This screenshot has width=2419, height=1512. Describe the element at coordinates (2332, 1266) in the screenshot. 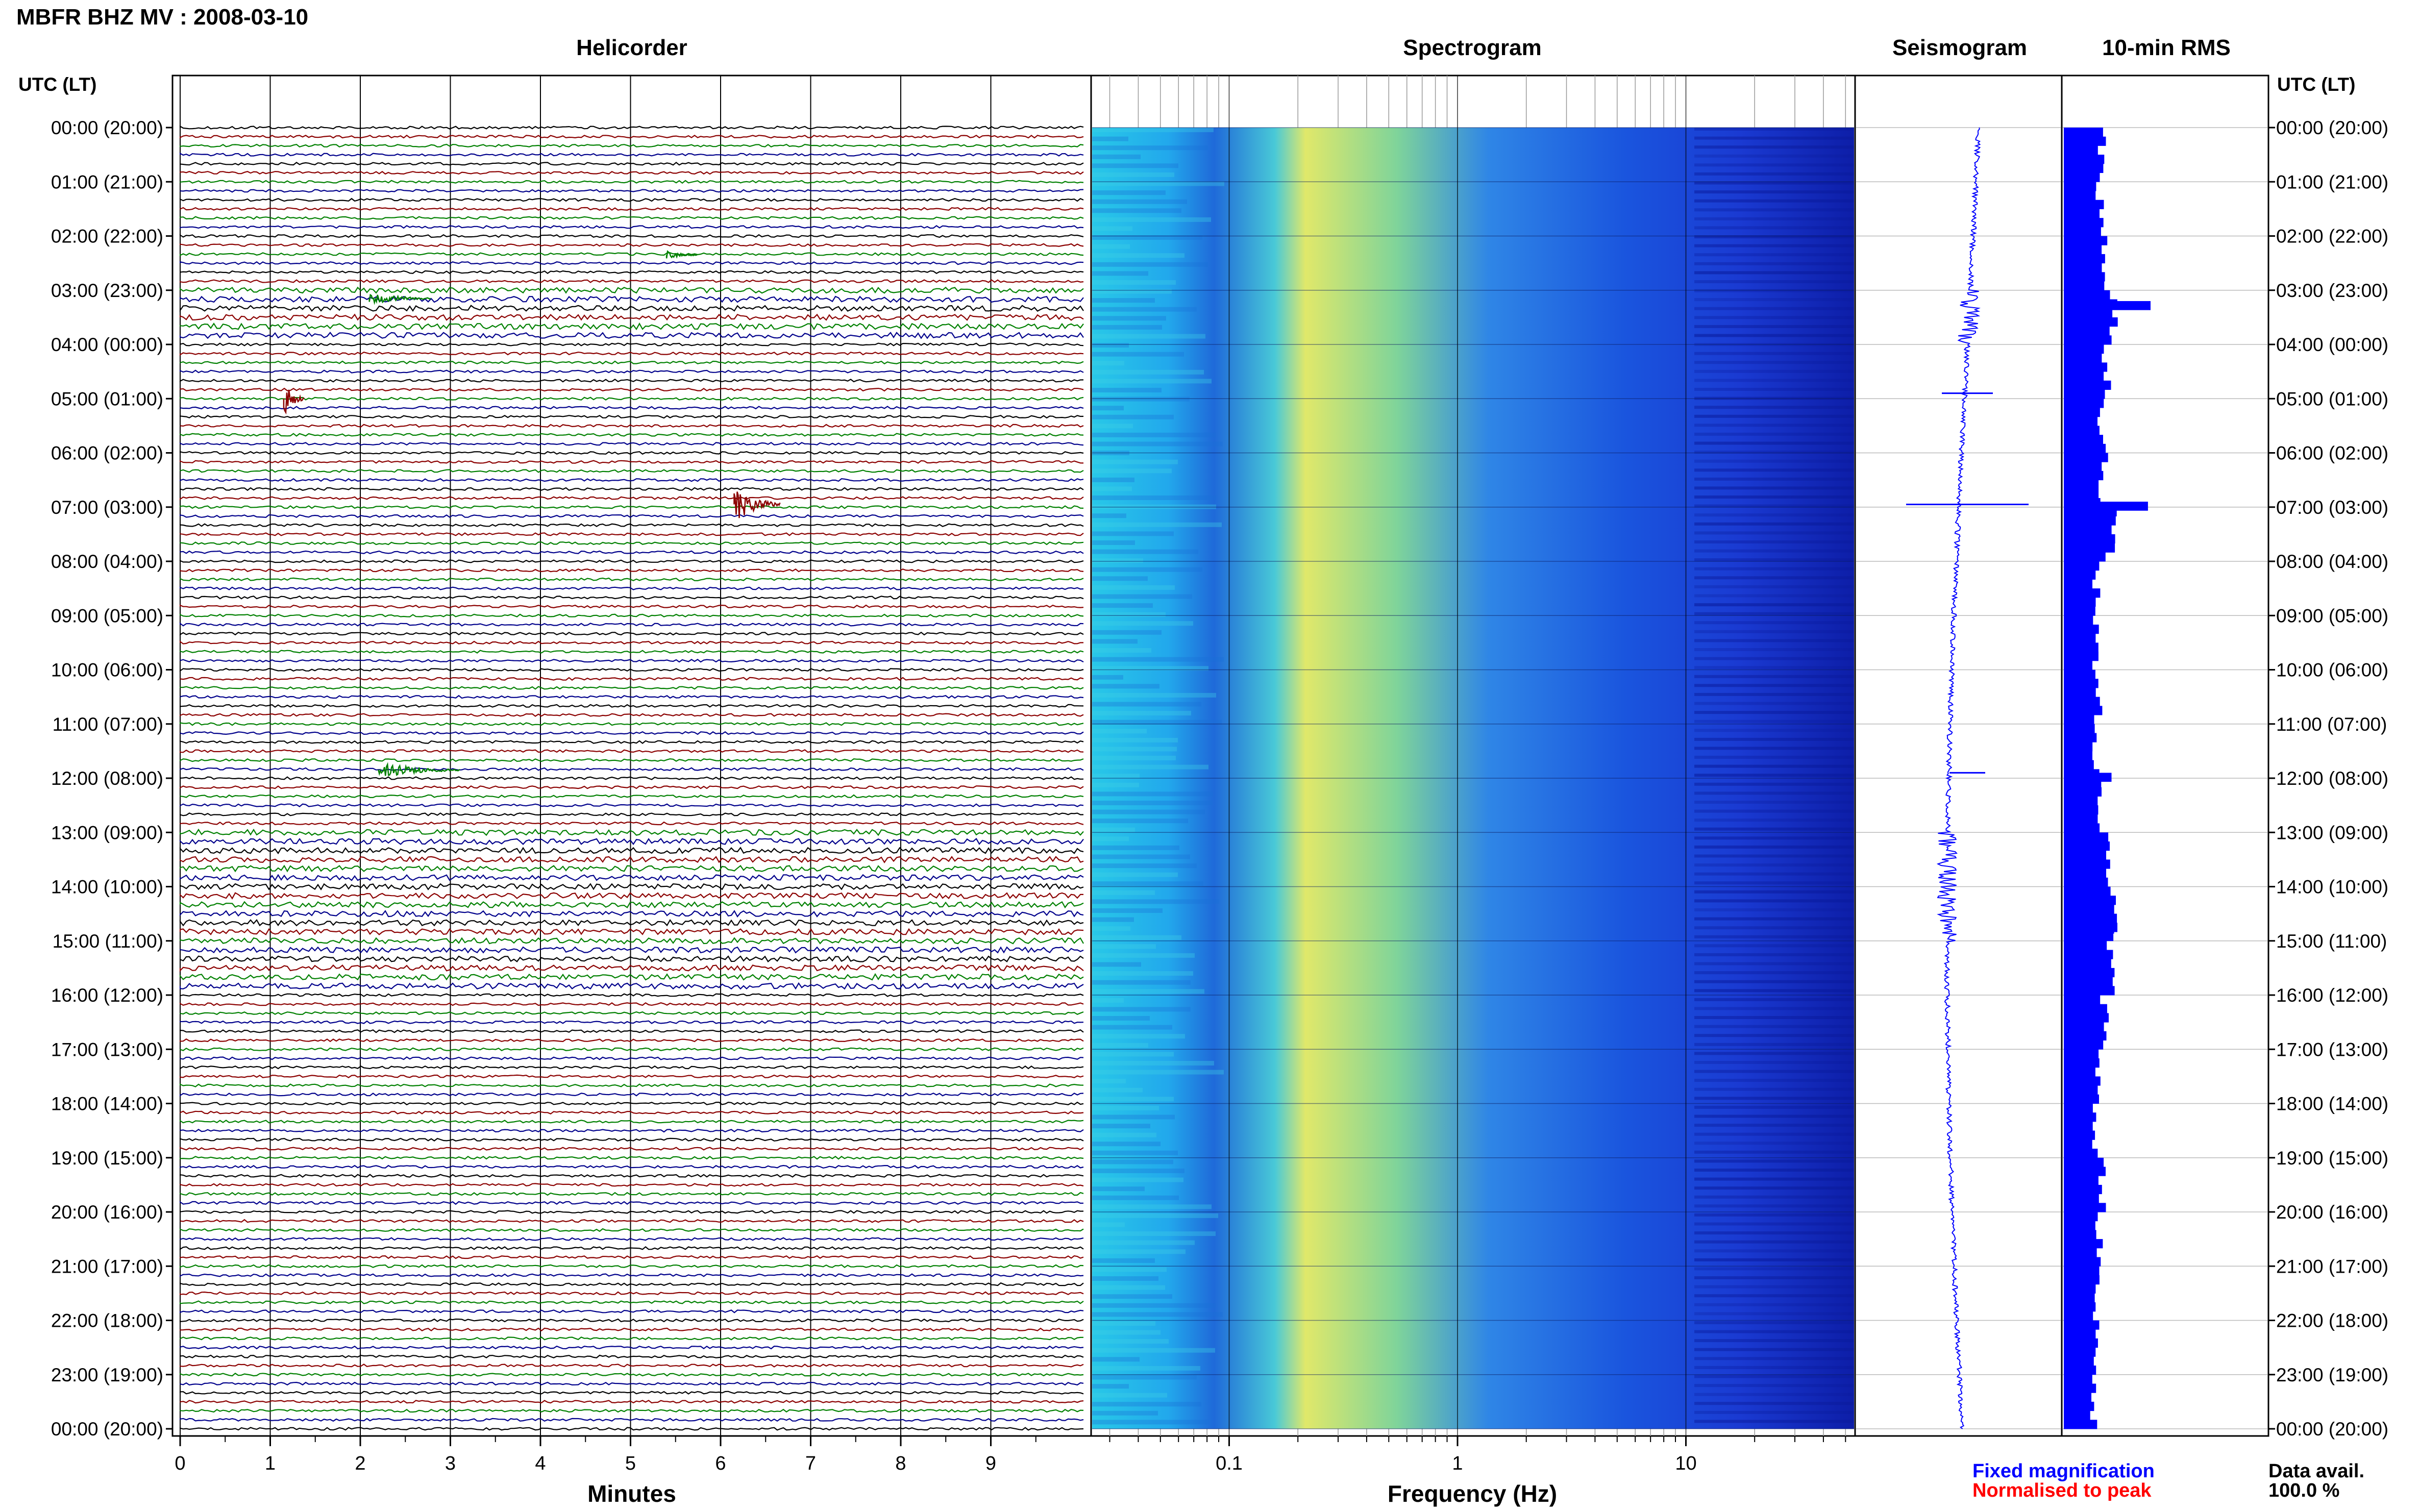

I see `time-label-right: 21:00 (17:00)` at that location.